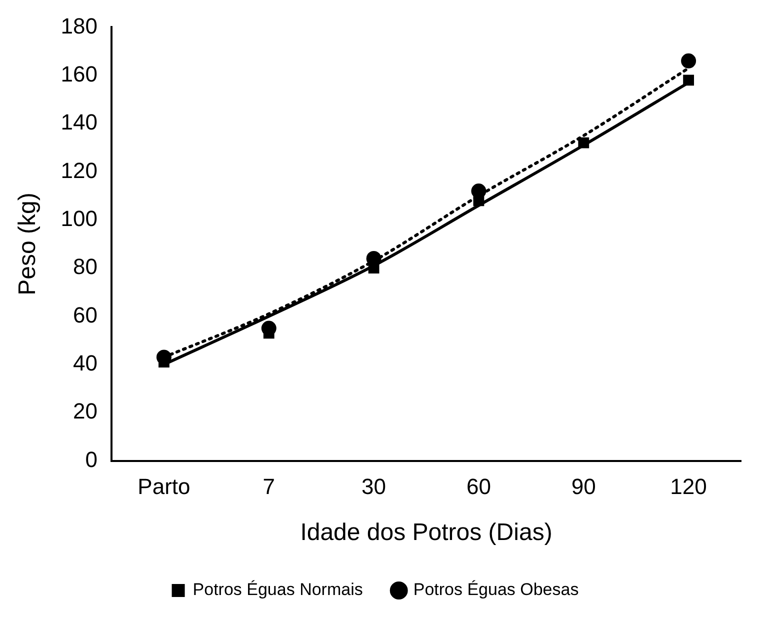  What do you see at coordinates (79, 122) in the screenshot?
I see `y-tick-label: 140` at bounding box center [79, 122].